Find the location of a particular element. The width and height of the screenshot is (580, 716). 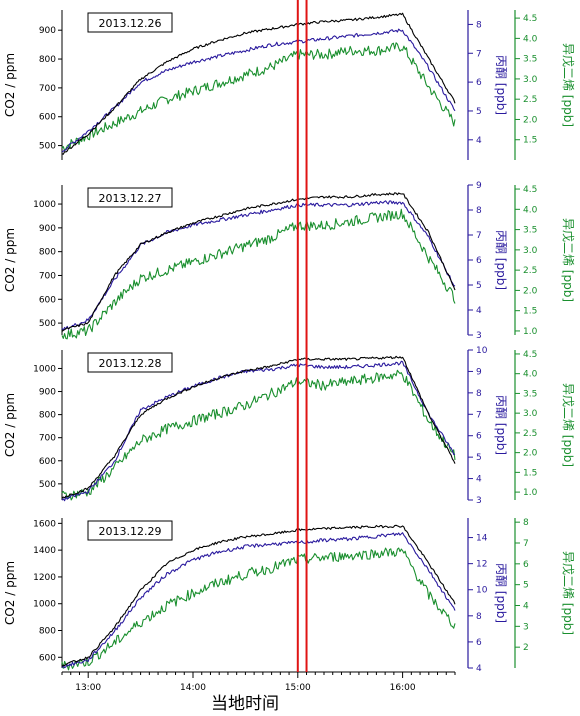

right-tick-label: 3 is located at coordinates (526, 627).